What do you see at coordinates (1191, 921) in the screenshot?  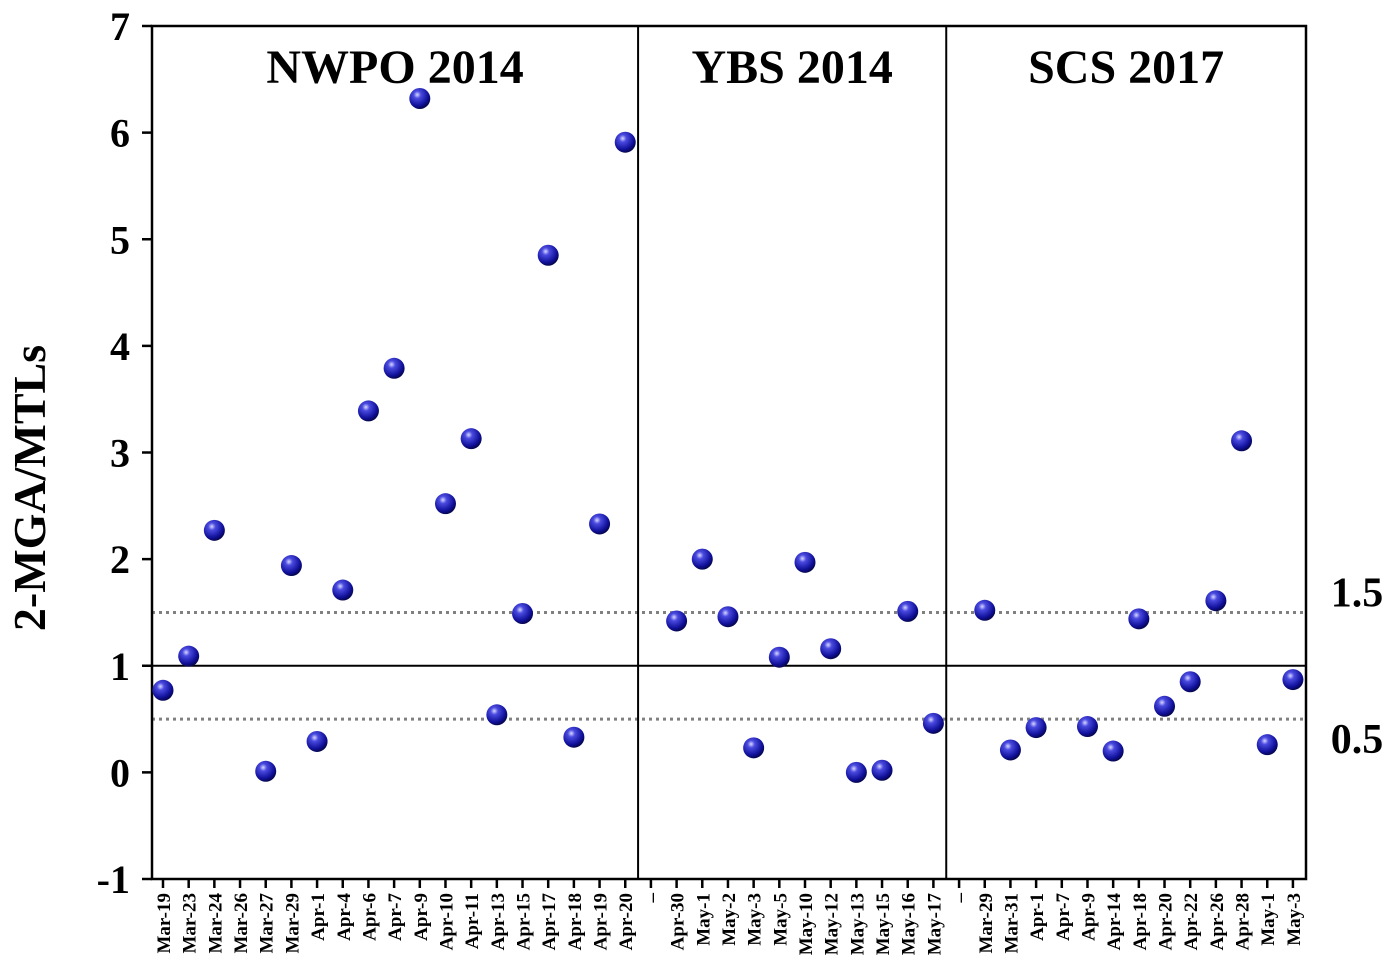 I see `x-tick-label: Apr-22` at bounding box center [1191, 921].